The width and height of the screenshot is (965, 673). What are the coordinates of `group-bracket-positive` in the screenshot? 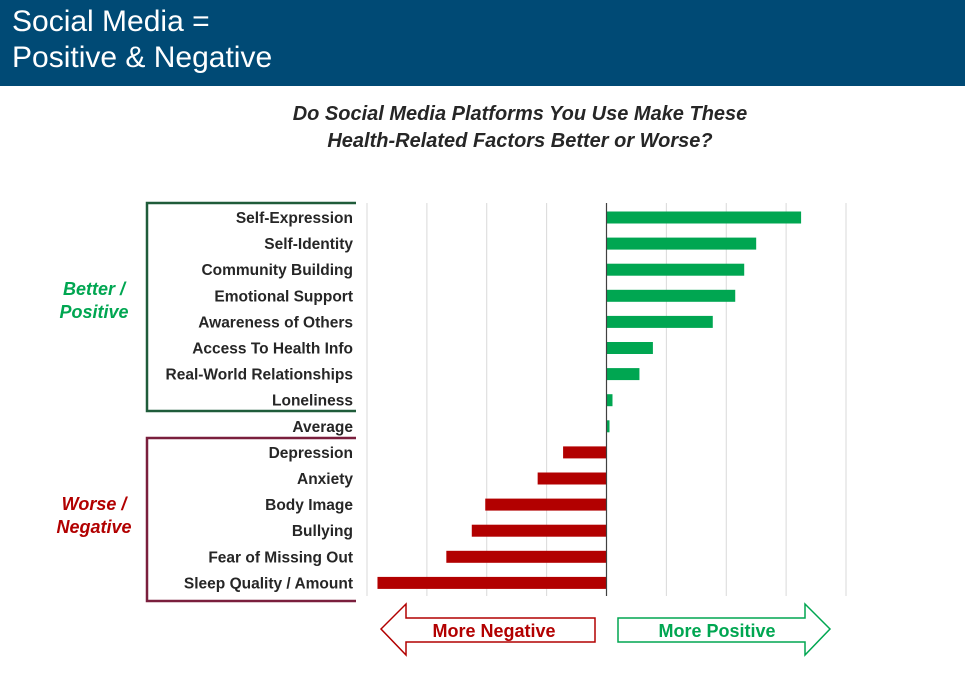 It's located at (250, 307).